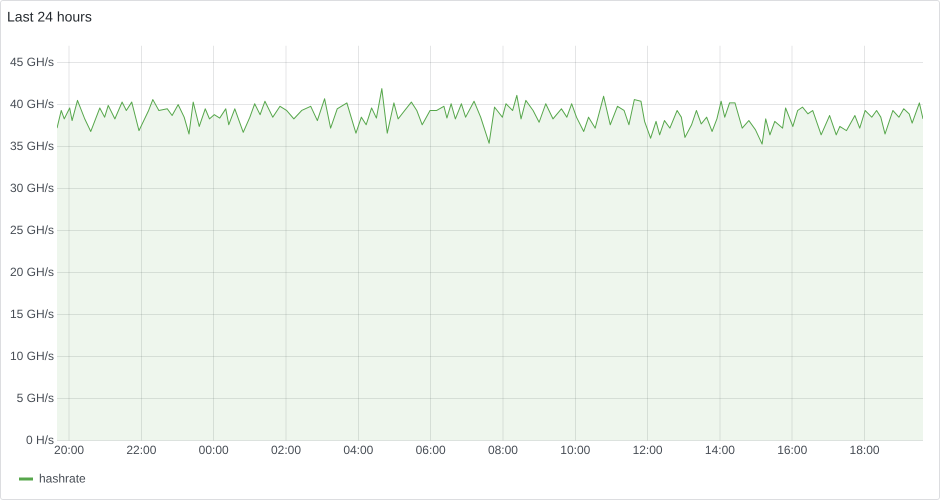 The width and height of the screenshot is (940, 500). Describe the element at coordinates (32, 355) in the screenshot. I see `y-tick-label: 10 GH/s` at that location.